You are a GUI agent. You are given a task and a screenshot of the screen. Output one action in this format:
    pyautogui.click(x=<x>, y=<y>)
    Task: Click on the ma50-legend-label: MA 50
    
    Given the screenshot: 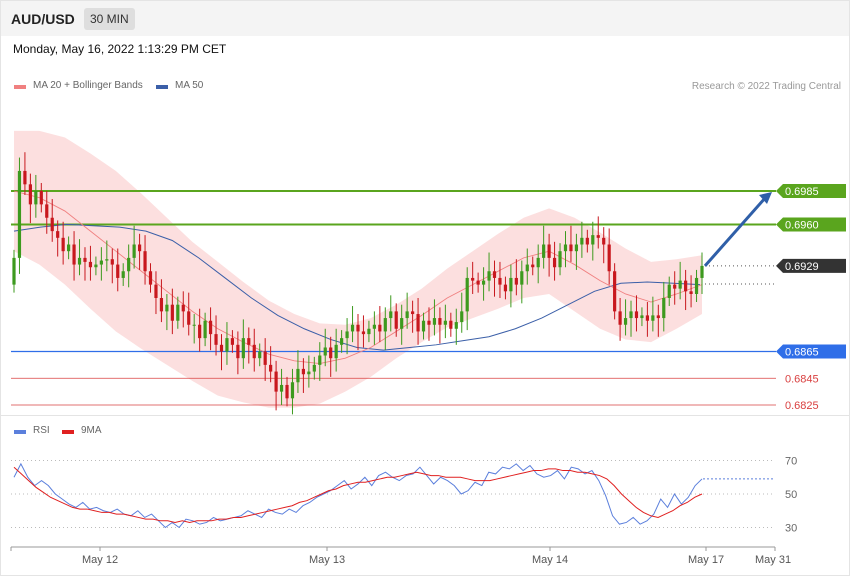 What is the action you would take?
    pyautogui.click(x=189, y=85)
    